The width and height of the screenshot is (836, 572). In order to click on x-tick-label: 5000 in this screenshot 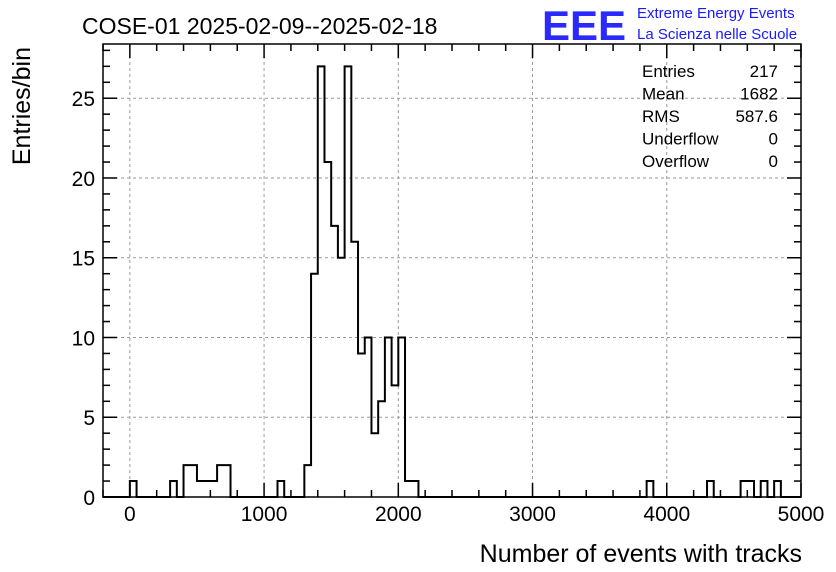, I will do `click(801, 514)`.